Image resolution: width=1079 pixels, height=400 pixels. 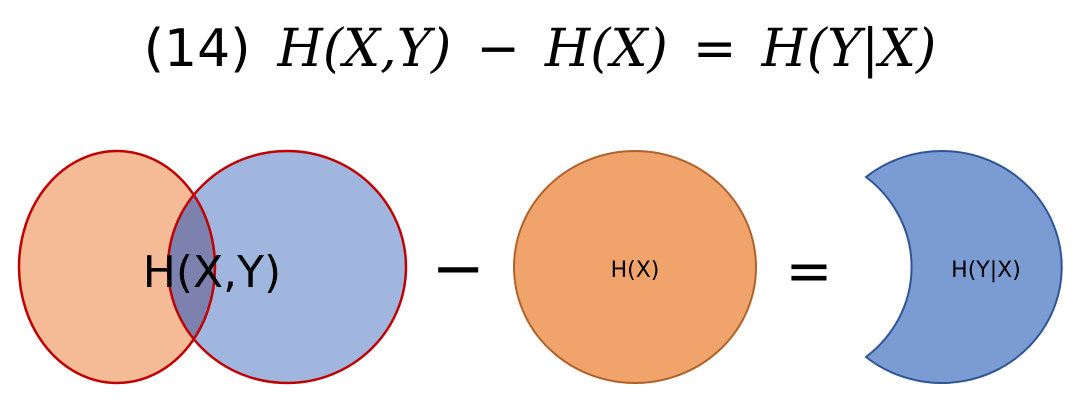 I want to click on entropy-x-circle: H(X), so click(x=635, y=267).